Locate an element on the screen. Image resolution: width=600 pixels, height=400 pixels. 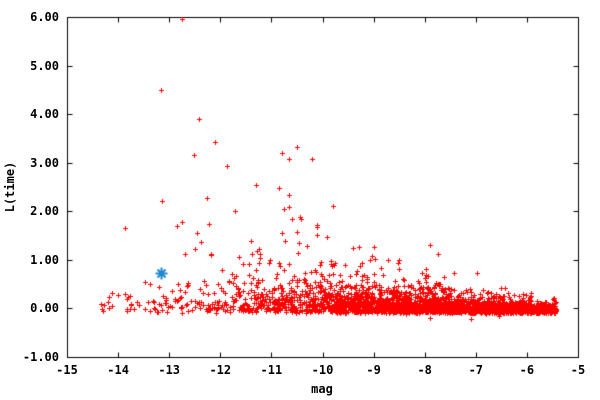
x-tick-label: -13 is located at coordinates (169, 370).